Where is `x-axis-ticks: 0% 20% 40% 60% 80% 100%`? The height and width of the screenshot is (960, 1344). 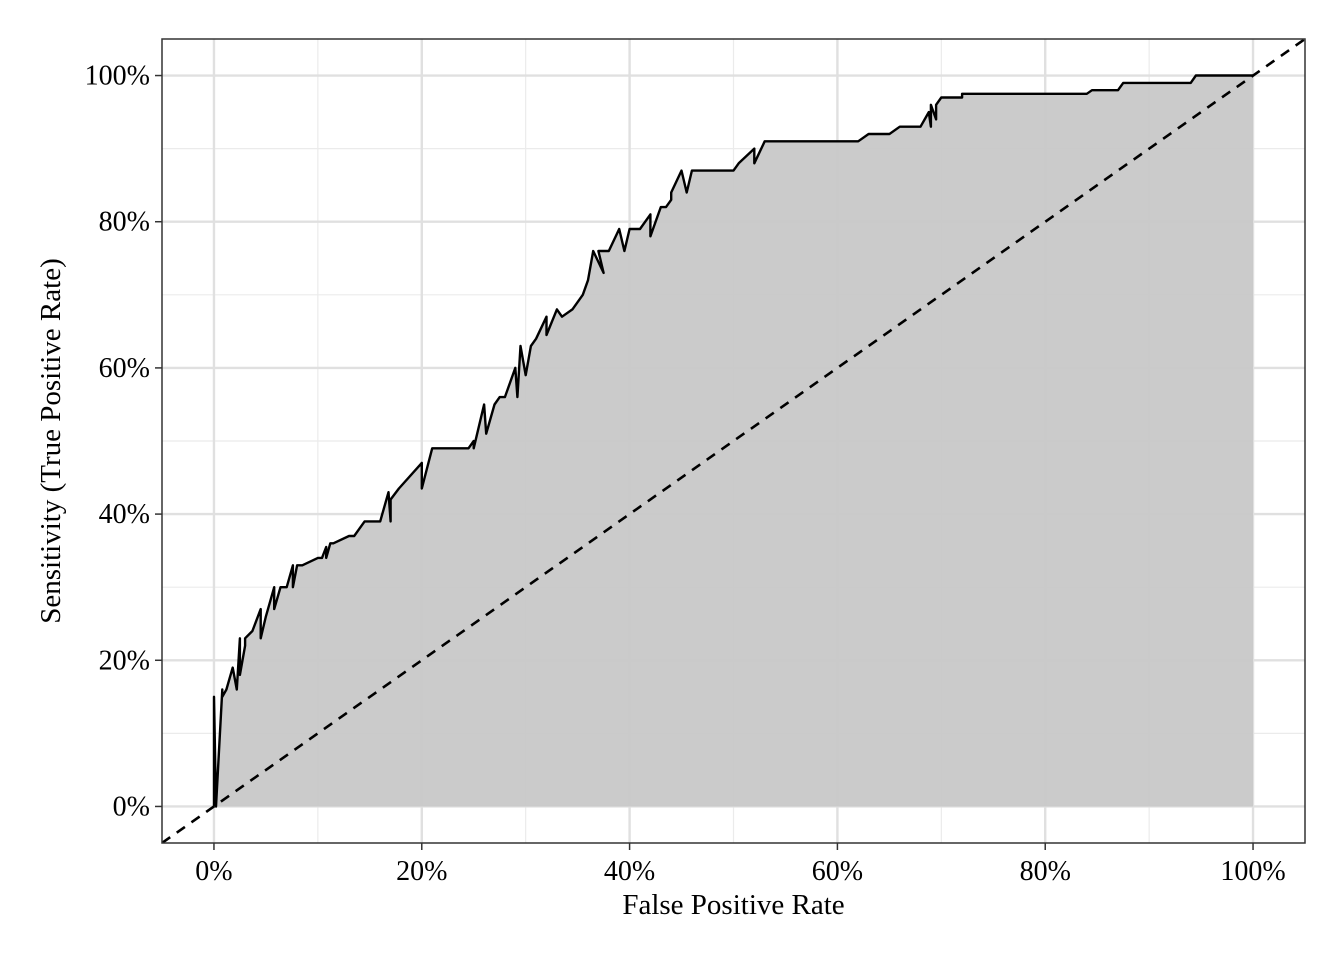 x-axis-ticks: 0% 20% 40% 60% 80% 100% is located at coordinates (740, 865).